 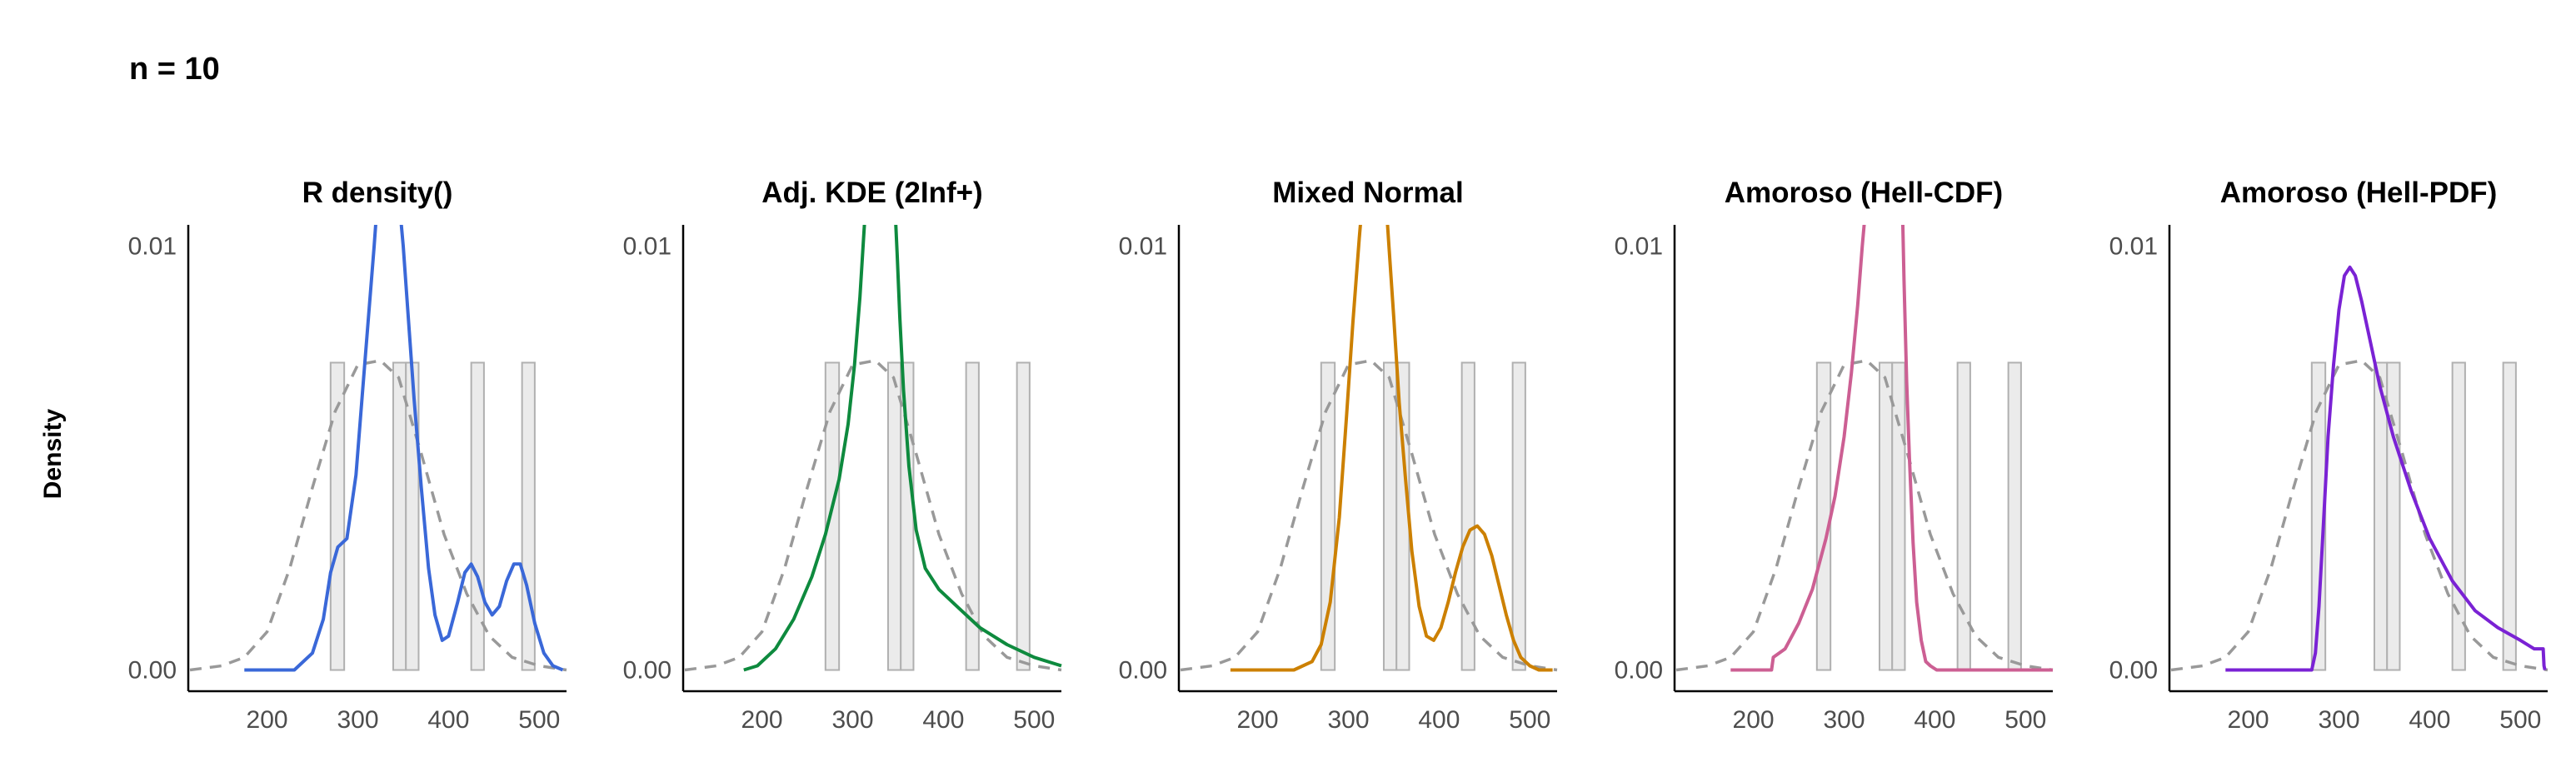 I want to click on panel-5: Amoroso (Hell-PDF) 0.00 0.01 200 300 400 500, so click(x=2329, y=456).